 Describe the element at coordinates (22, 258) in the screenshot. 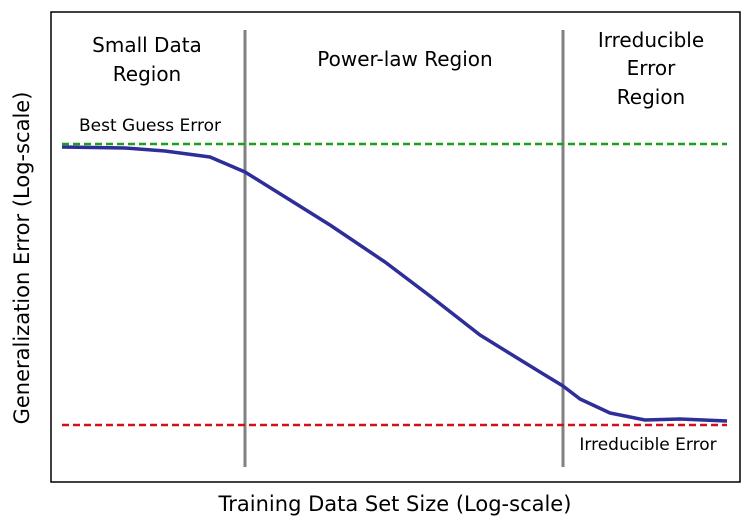

I see `y-axis-label: Generalization Error (Log-scale)` at that location.